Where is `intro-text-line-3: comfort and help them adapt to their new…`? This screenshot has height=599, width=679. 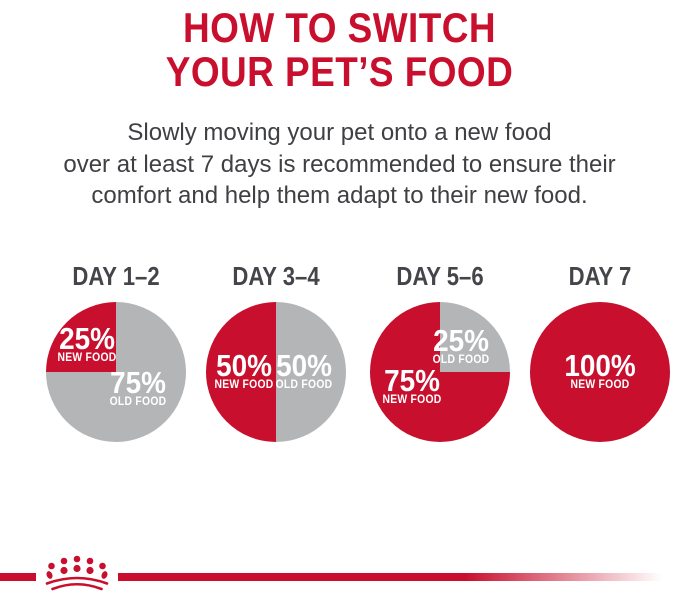 intro-text-line-3: comfort and help them adapt to their new… is located at coordinates (339, 195).